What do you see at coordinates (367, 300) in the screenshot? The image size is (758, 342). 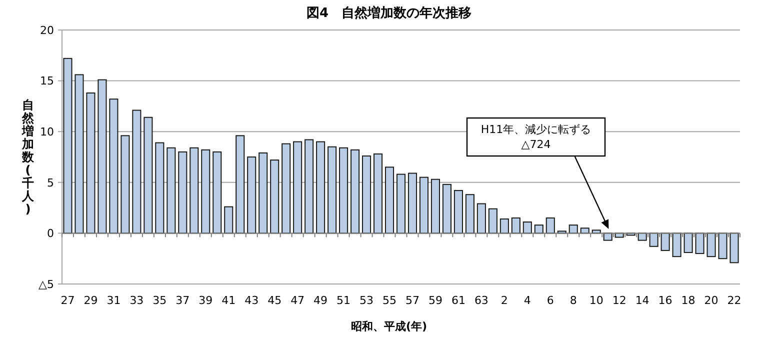 I see `x-tick-label: 53` at bounding box center [367, 300].